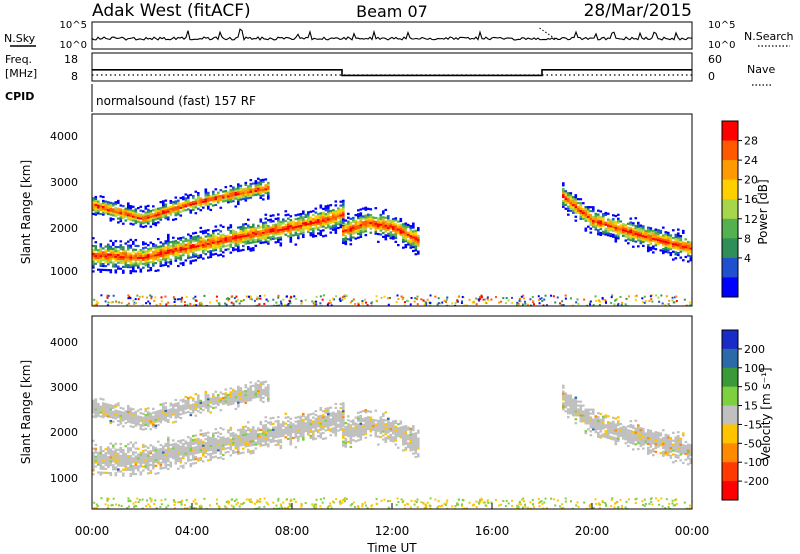 This screenshot has height=554, width=800. I want to click on nsearch-line, so click(548, 34).